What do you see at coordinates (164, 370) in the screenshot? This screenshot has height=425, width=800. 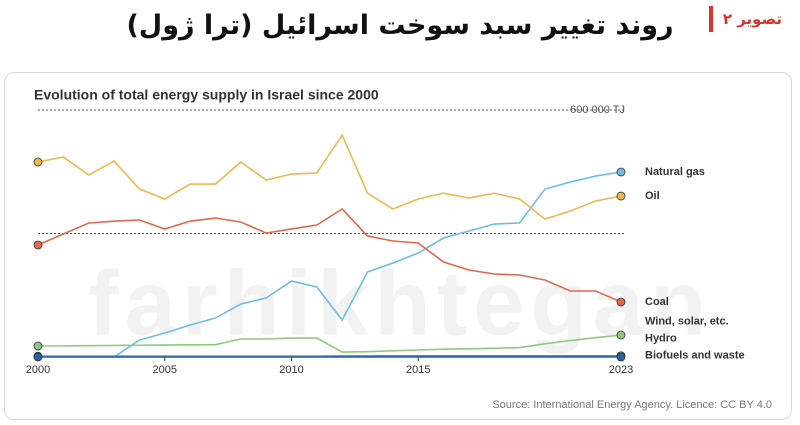 I see `x-tick-label: 2005` at bounding box center [164, 370].